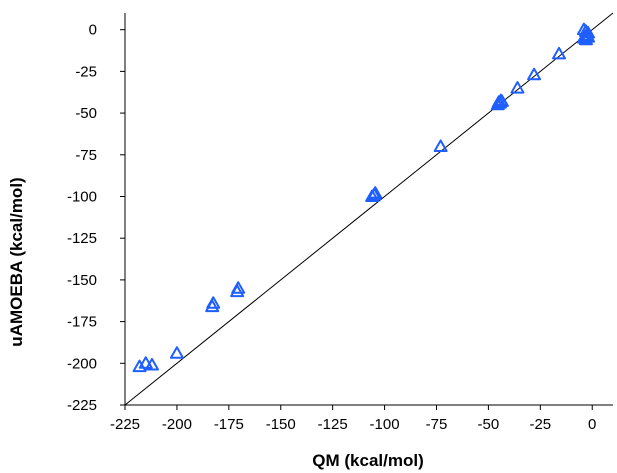 The image size is (617, 473). What do you see at coordinates (367, 460) in the screenshot?
I see `x-axis-label: QM (kcal/mol)` at bounding box center [367, 460].